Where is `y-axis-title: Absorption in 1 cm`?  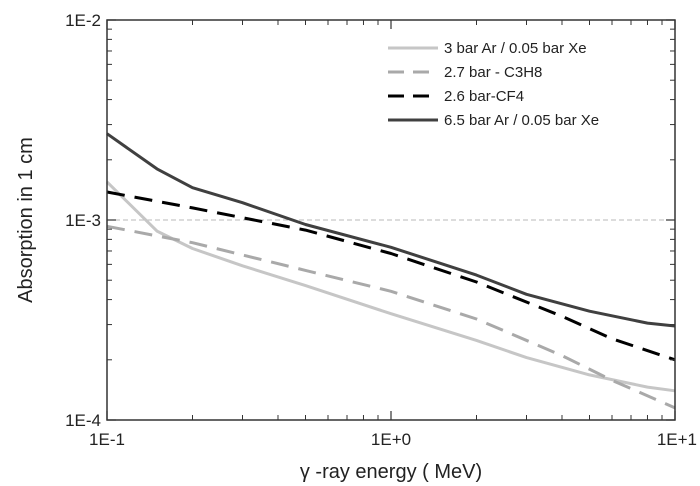 y-axis-title: Absorption in 1 cm is located at coordinates (26, 220).